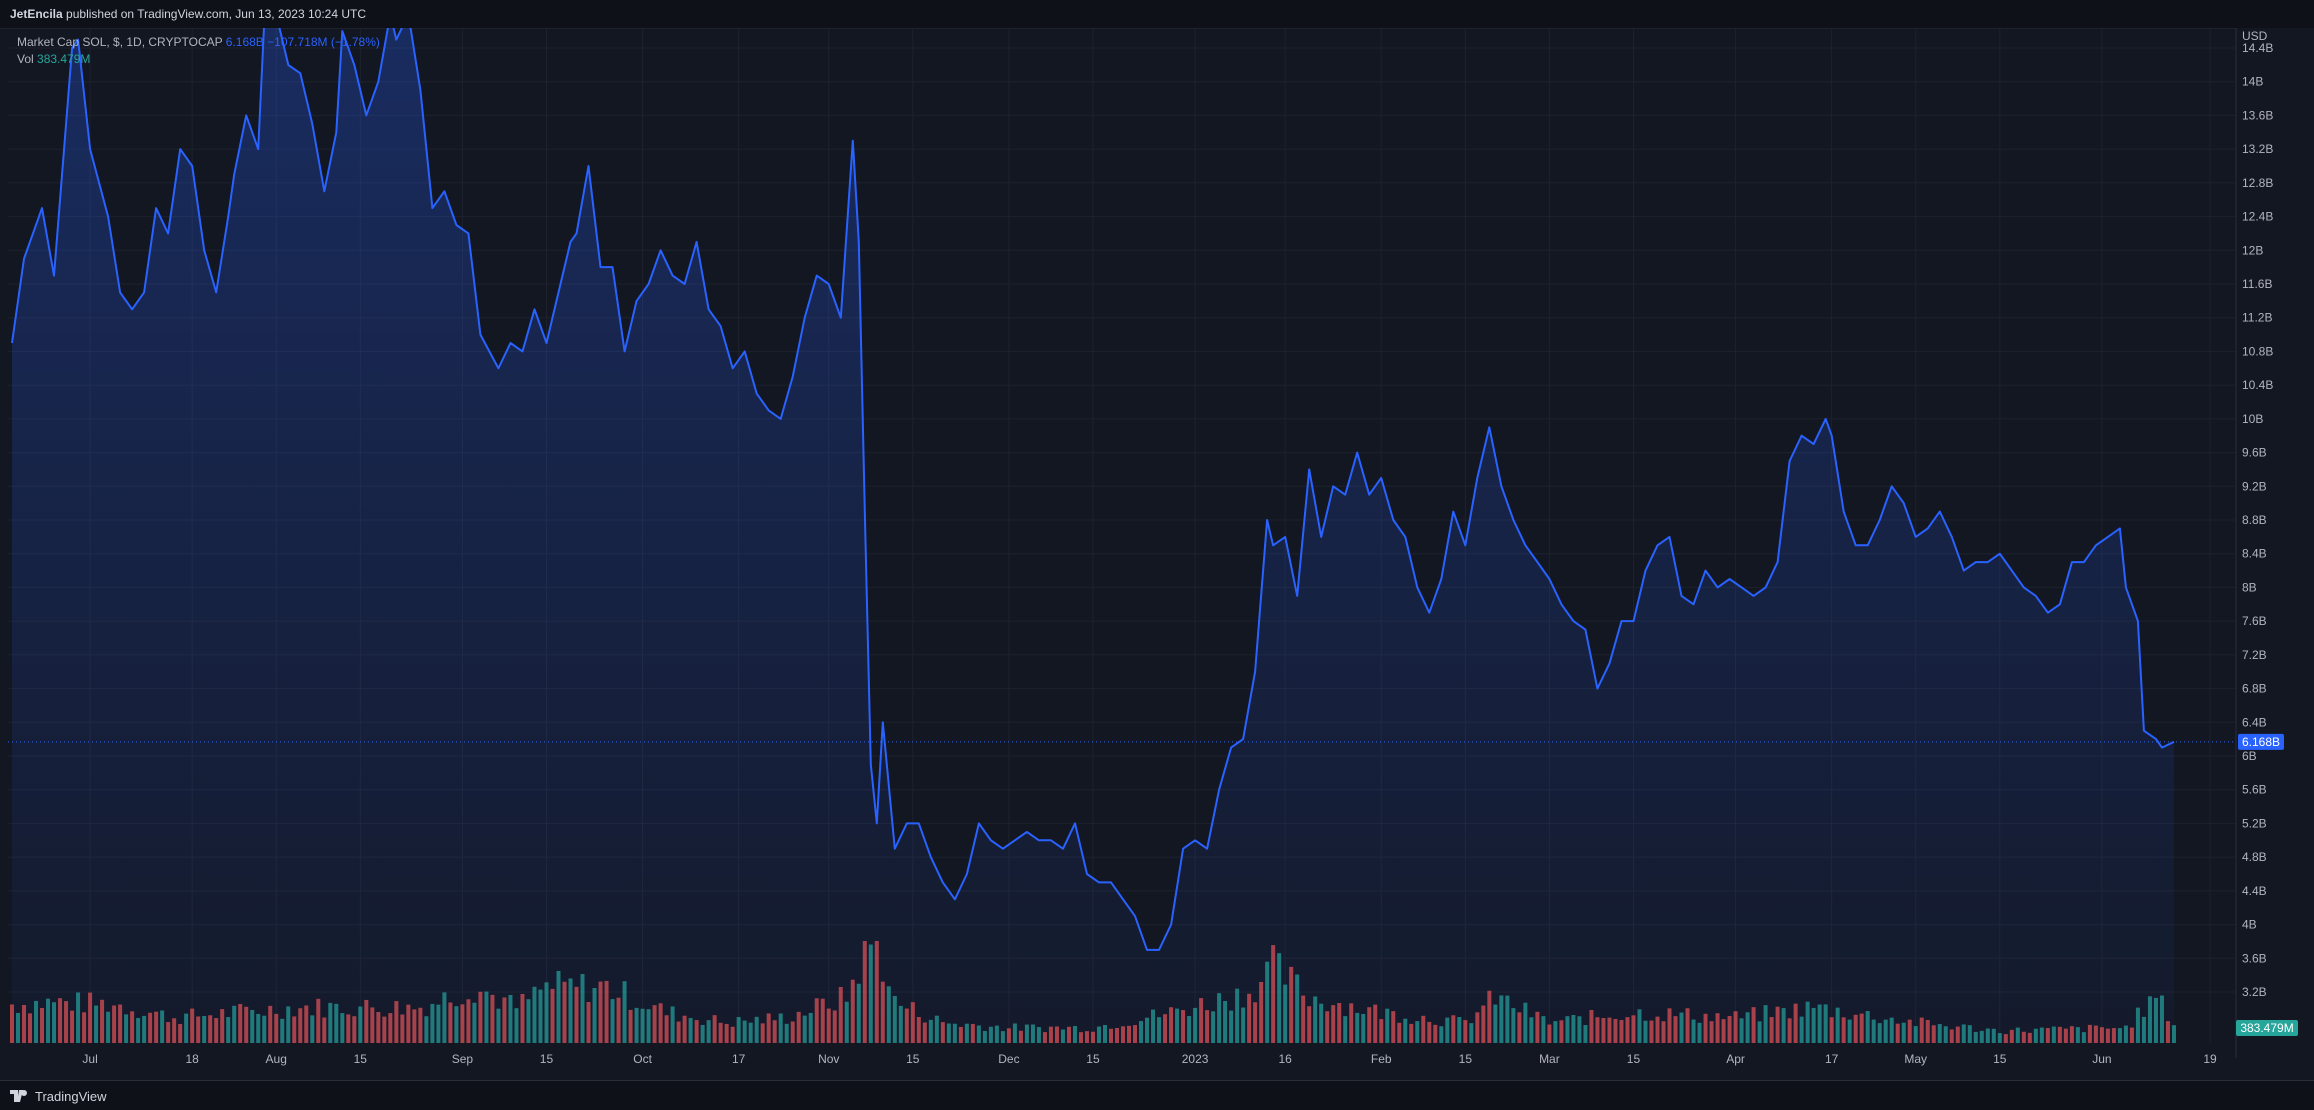 This screenshot has height=1110, width=2314. Describe the element at coordinates (1735, 1059) in the screenshot. I see `x-tick-label: Apr` at that location.